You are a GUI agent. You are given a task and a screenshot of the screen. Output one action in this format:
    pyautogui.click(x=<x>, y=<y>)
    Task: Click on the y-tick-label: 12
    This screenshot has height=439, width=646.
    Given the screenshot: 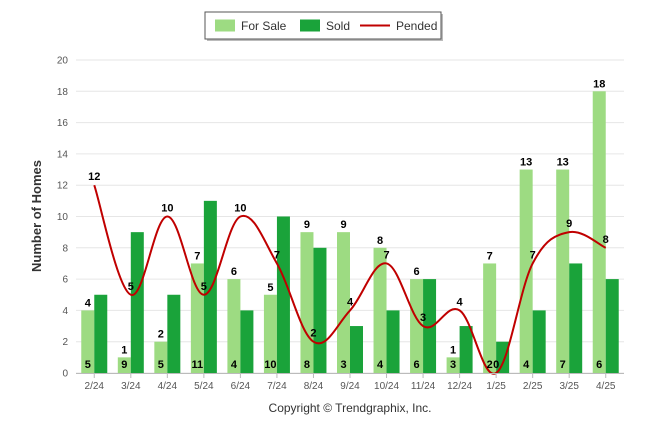 What is the action you would take?
    pyautogui.click(x=63, y=186)
    